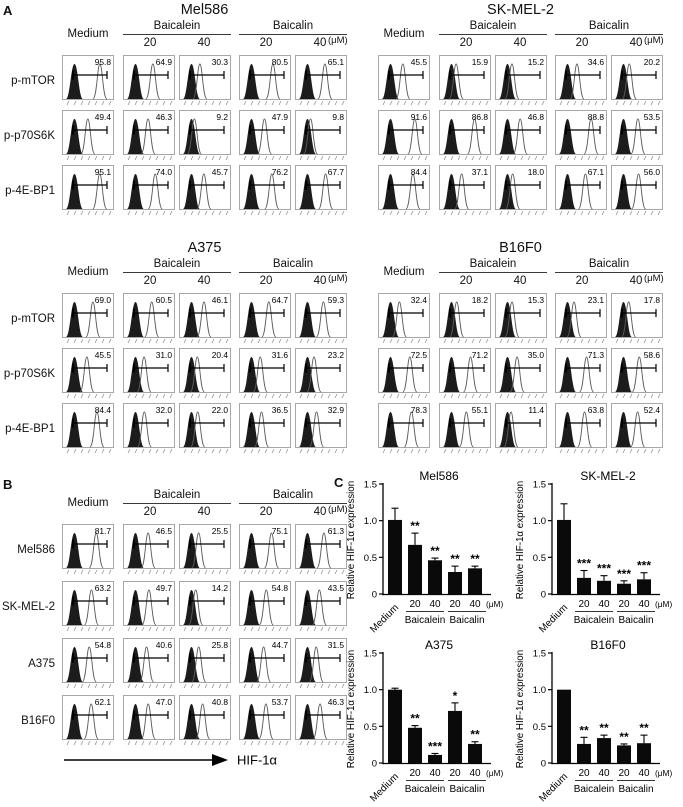 The width and height of the screenshot is (683, 807). I want to click on histogram-cell: 32.0, so click(149, 428).